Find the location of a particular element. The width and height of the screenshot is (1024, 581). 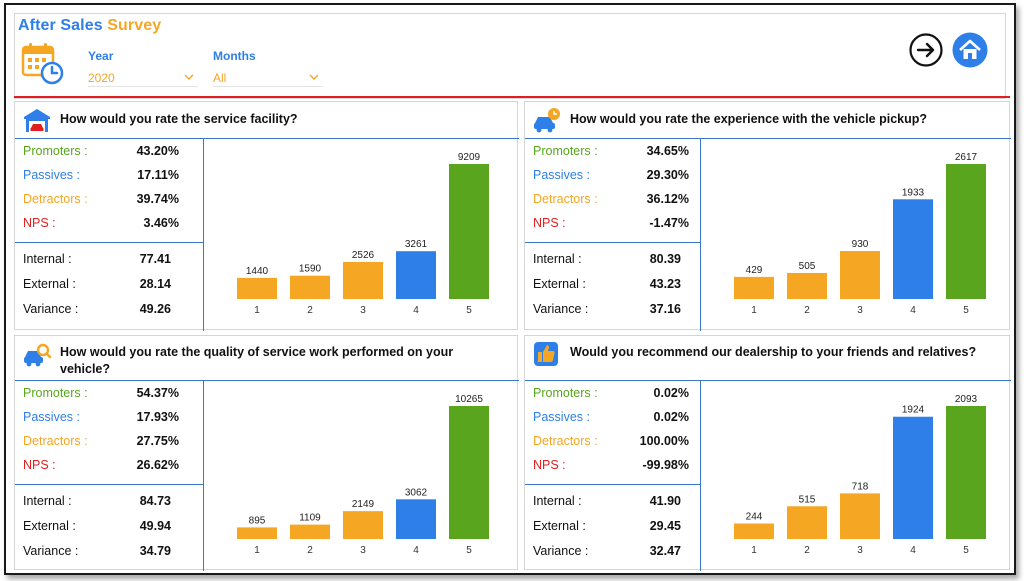

detractors-value: 39.74% is located at coordinates (157, 199).